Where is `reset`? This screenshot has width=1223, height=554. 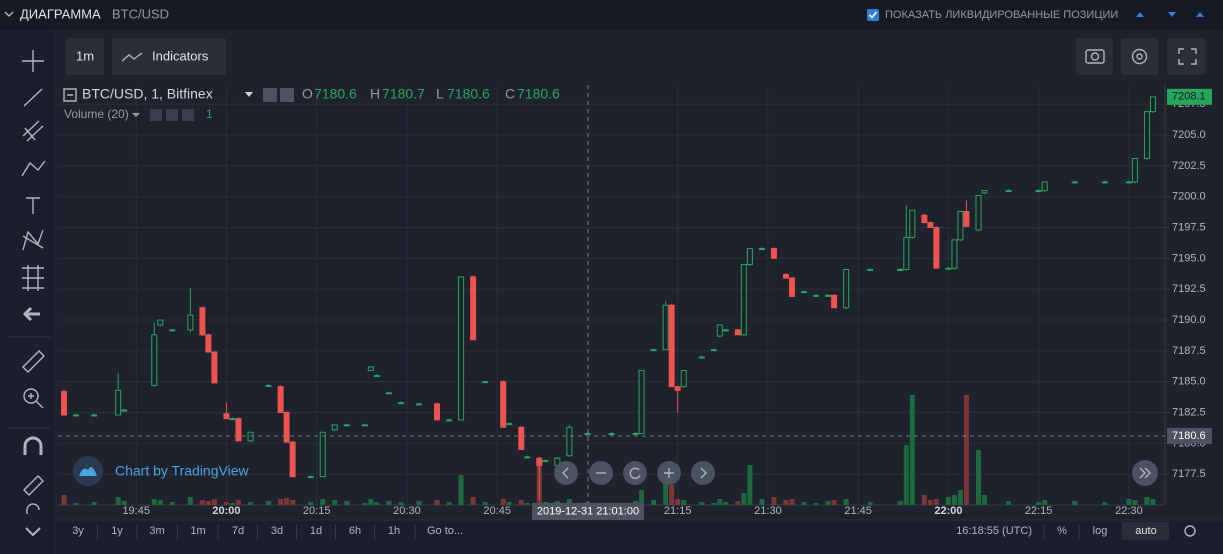 reset is located at coordinates (635, 473).